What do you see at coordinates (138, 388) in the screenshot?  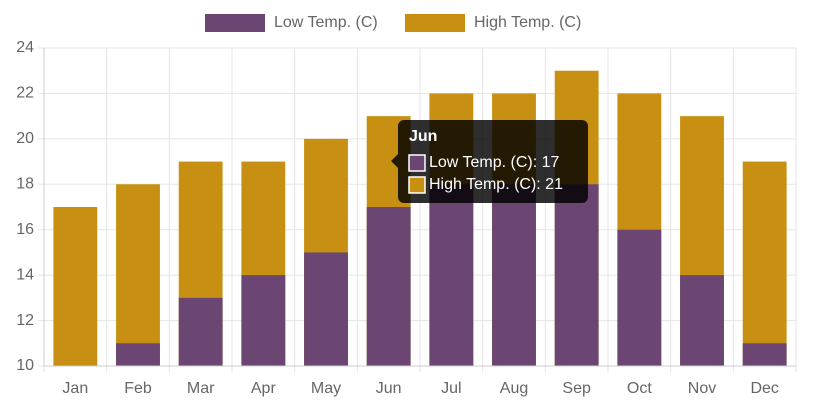 I see `x-tick-label: Feb` at bounding box center [138, 388].